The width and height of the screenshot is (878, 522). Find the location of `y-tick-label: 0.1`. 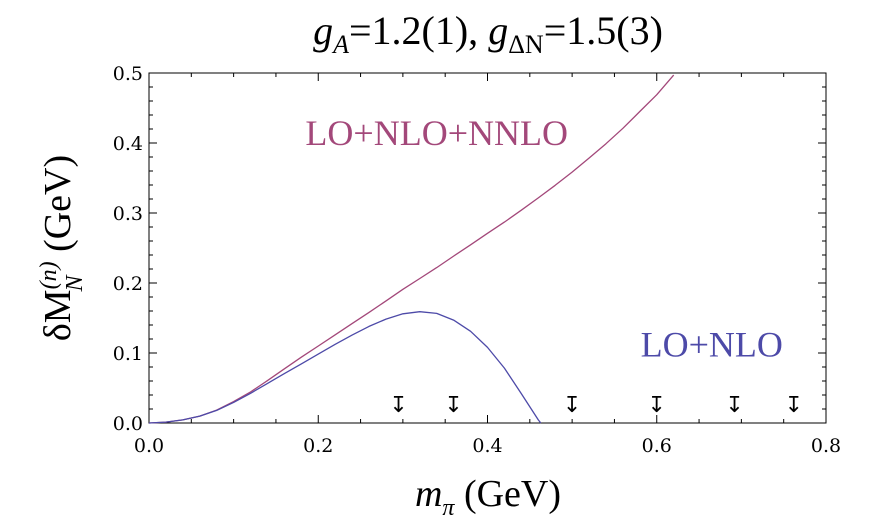

y-tick-label: 0.1 is located at coordinates (128, 354).